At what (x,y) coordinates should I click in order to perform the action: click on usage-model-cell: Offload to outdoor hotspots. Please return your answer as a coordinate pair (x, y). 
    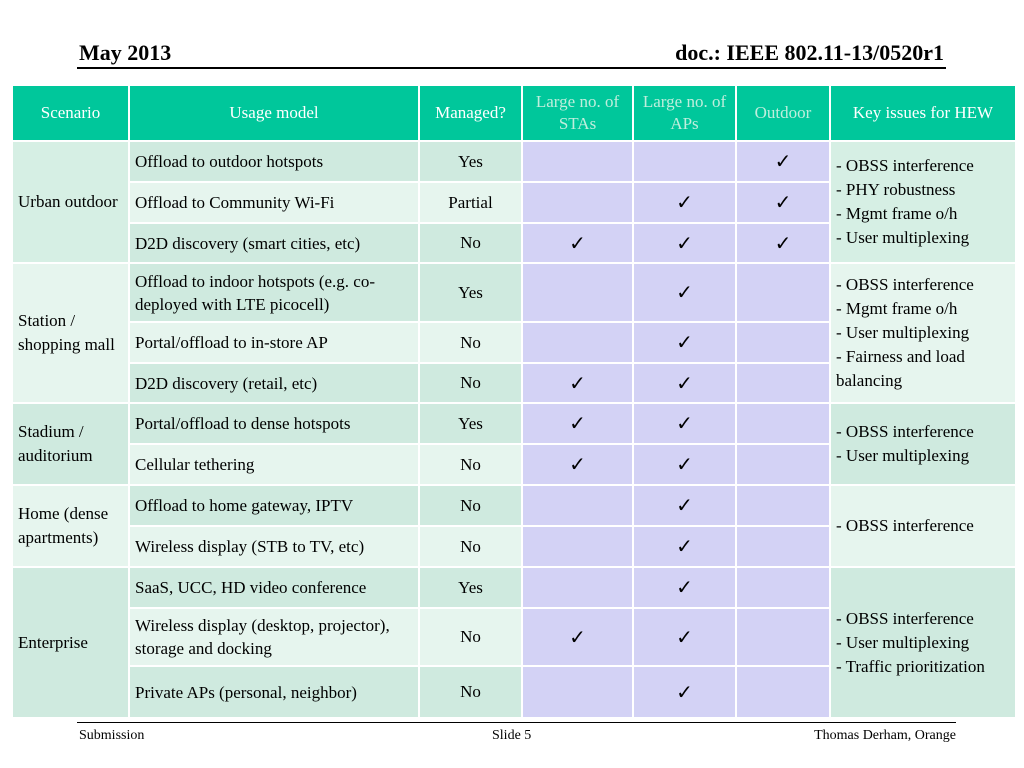
    Looking at the image, I should click on (274, 161).